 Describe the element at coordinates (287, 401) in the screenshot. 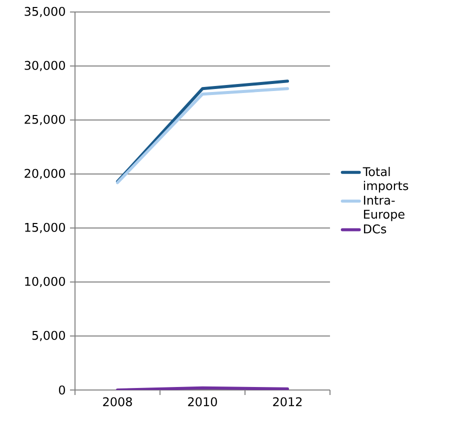

I see `x-tick-label: 2012` at that location.